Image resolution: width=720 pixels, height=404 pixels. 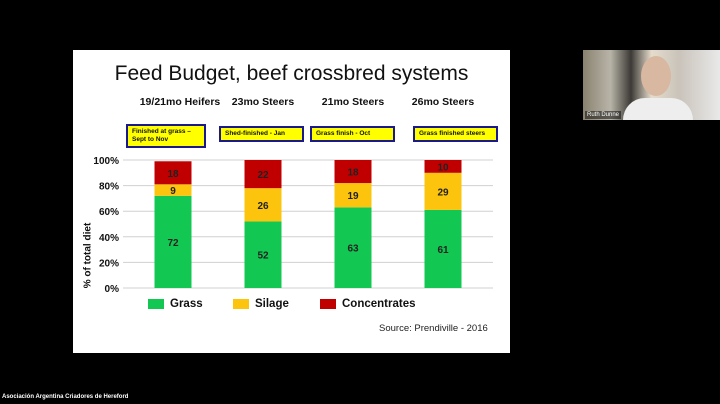 I want to click on y-tick-label: 60%, so click(x=109, y=212).